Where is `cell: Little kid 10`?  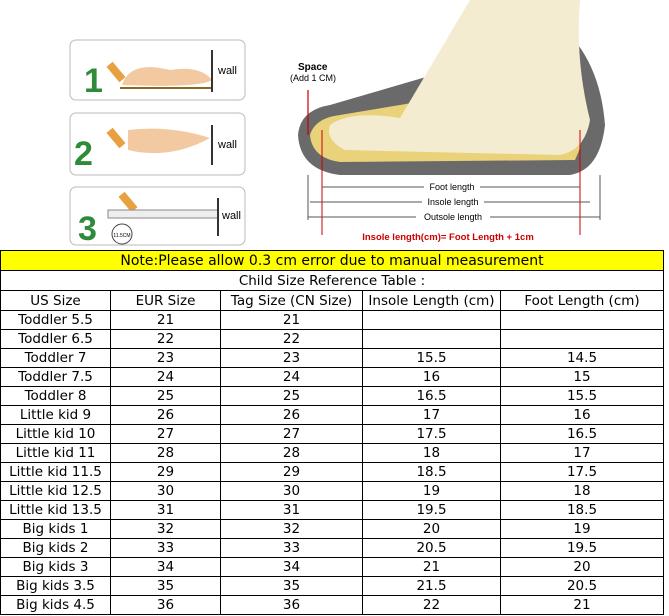 cell: Little kid 10 is located at coordinates (55, 434).